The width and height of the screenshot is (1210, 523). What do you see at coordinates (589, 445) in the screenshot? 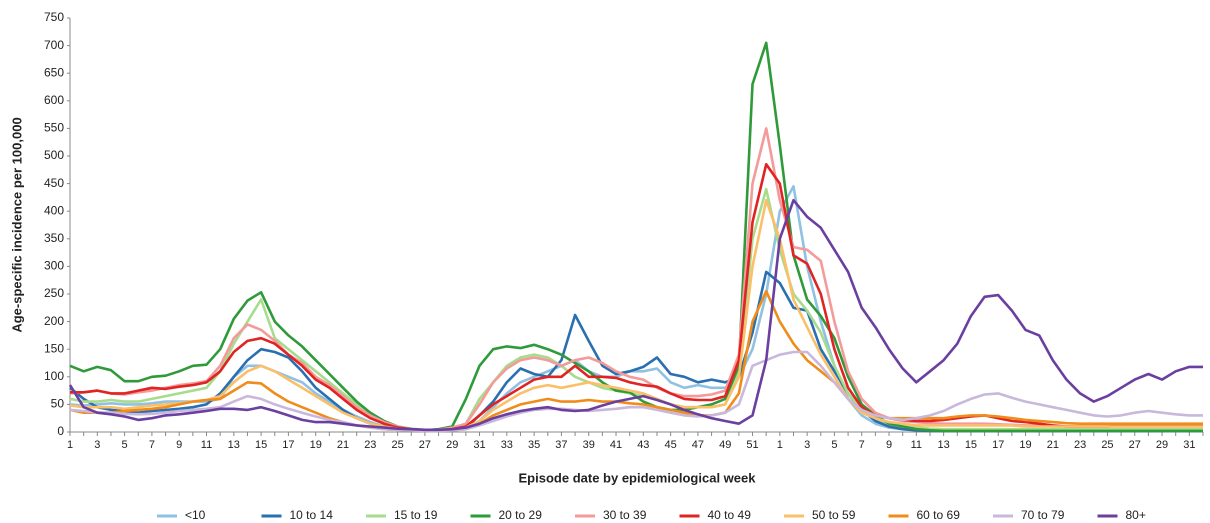
I see `x-tick-label: 39` at bounding box center [589, 445].